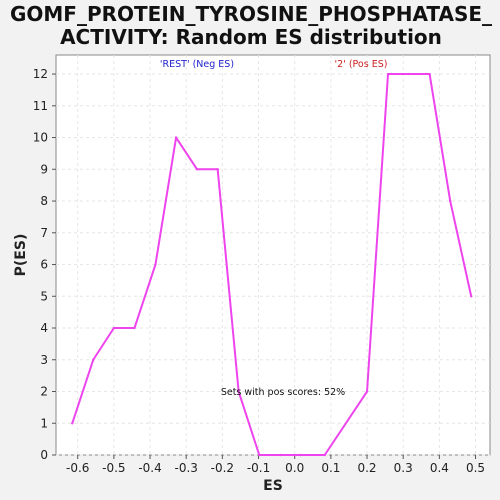  Describe the element at coordinates (21, 255) in the screenshot. I see `y-axis-label: P(ES)` at that location.